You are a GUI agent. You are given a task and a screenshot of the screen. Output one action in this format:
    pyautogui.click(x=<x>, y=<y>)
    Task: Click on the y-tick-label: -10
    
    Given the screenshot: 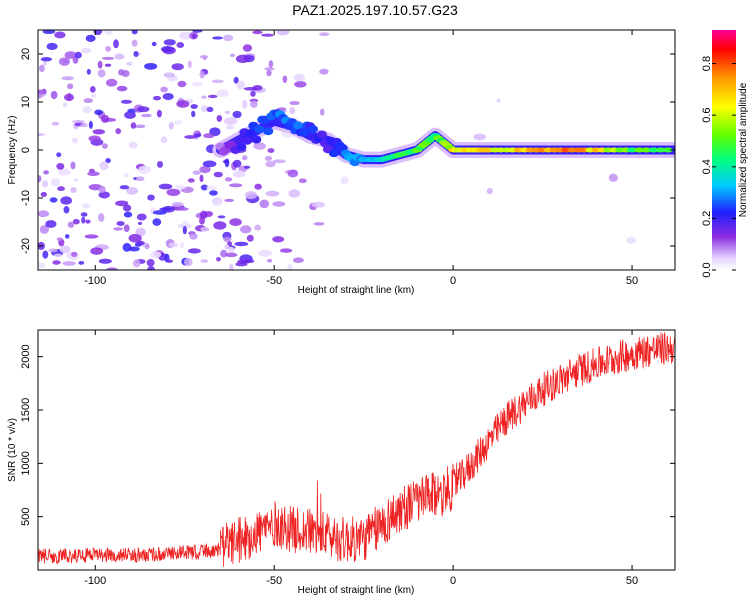 What is the action you would take?
    pyautogui.click(x=26, y=198)
    